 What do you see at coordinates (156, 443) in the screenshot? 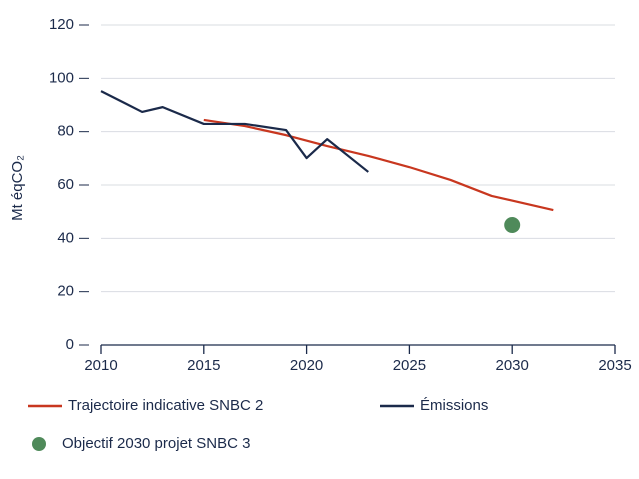
I see `legend-label: Objectif 2030 projet SNBC 3` at bounding box center [156, 443].